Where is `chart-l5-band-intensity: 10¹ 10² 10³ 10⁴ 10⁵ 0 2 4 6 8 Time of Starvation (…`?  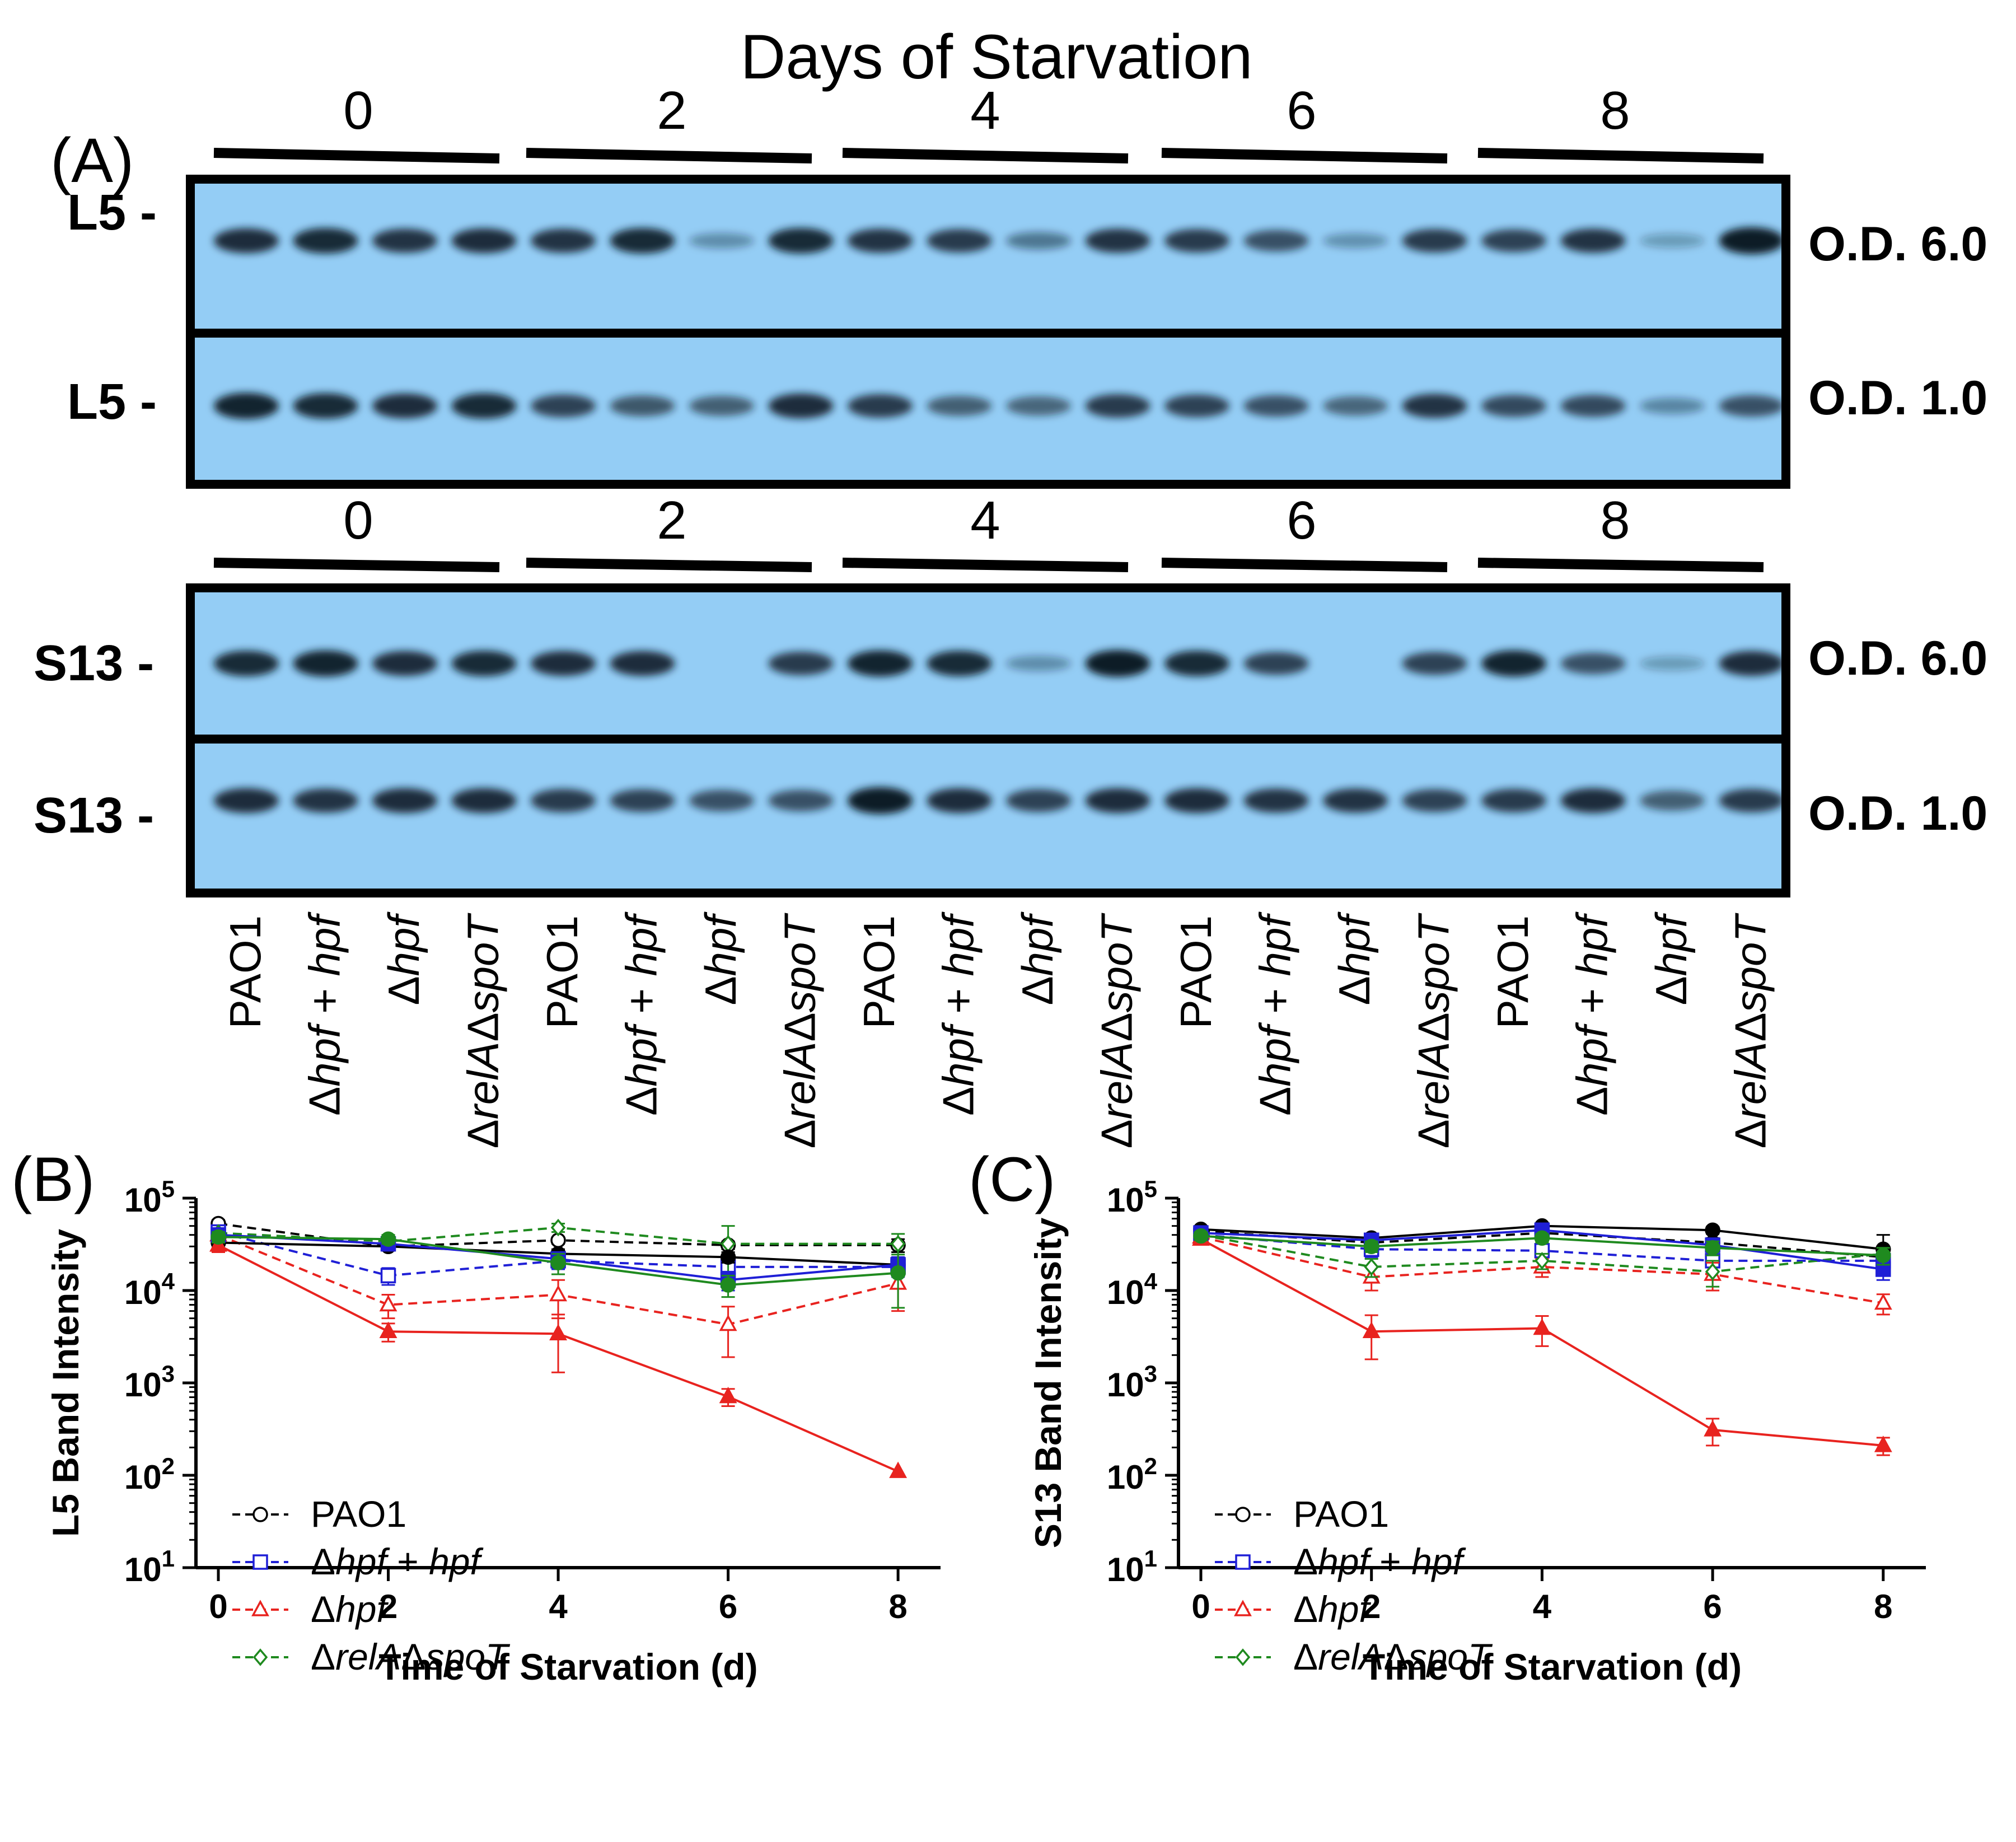
chart-l5-band-intensity: 10¹ 10² 10³ 10⁴ 10⁵ 0 2 4 6 8 Time of Starvation (… is located at coordinates (493, 1431).